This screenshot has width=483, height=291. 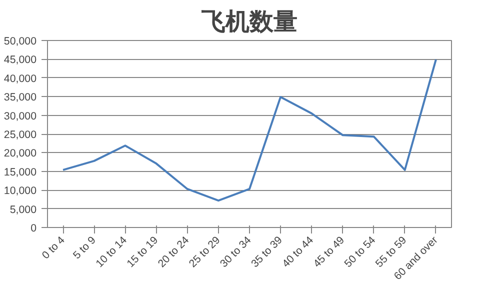 I want to click on y-tick-label: 0, so click(x=33, y=228).